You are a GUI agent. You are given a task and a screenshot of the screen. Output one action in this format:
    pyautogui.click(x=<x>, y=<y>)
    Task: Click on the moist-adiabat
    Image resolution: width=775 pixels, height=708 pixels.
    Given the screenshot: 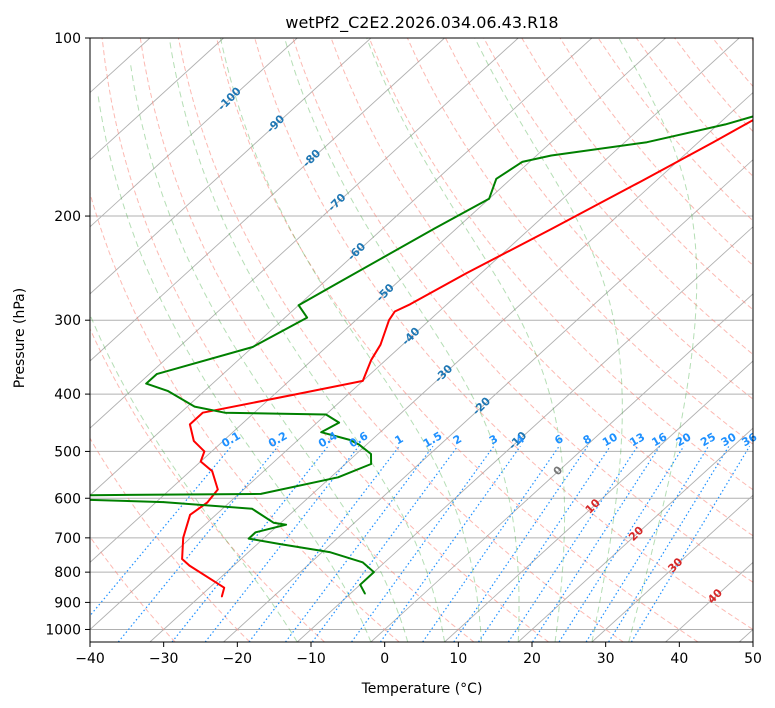 What is the action you would take?
    pyautogui.click(x=658, y=340)
    